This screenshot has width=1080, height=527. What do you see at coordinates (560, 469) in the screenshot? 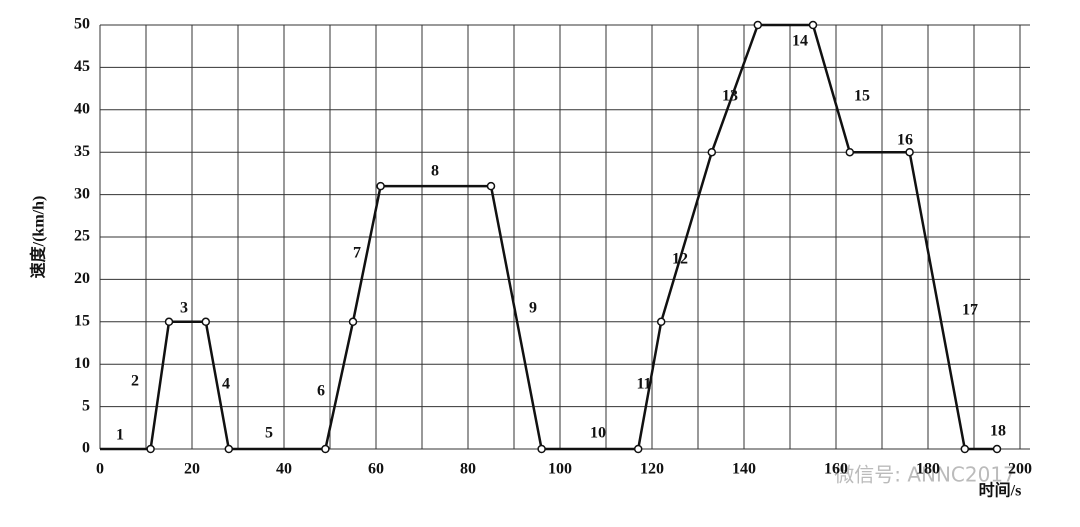
I see `x-tick-label: 100` at bounding box center [560, 469].